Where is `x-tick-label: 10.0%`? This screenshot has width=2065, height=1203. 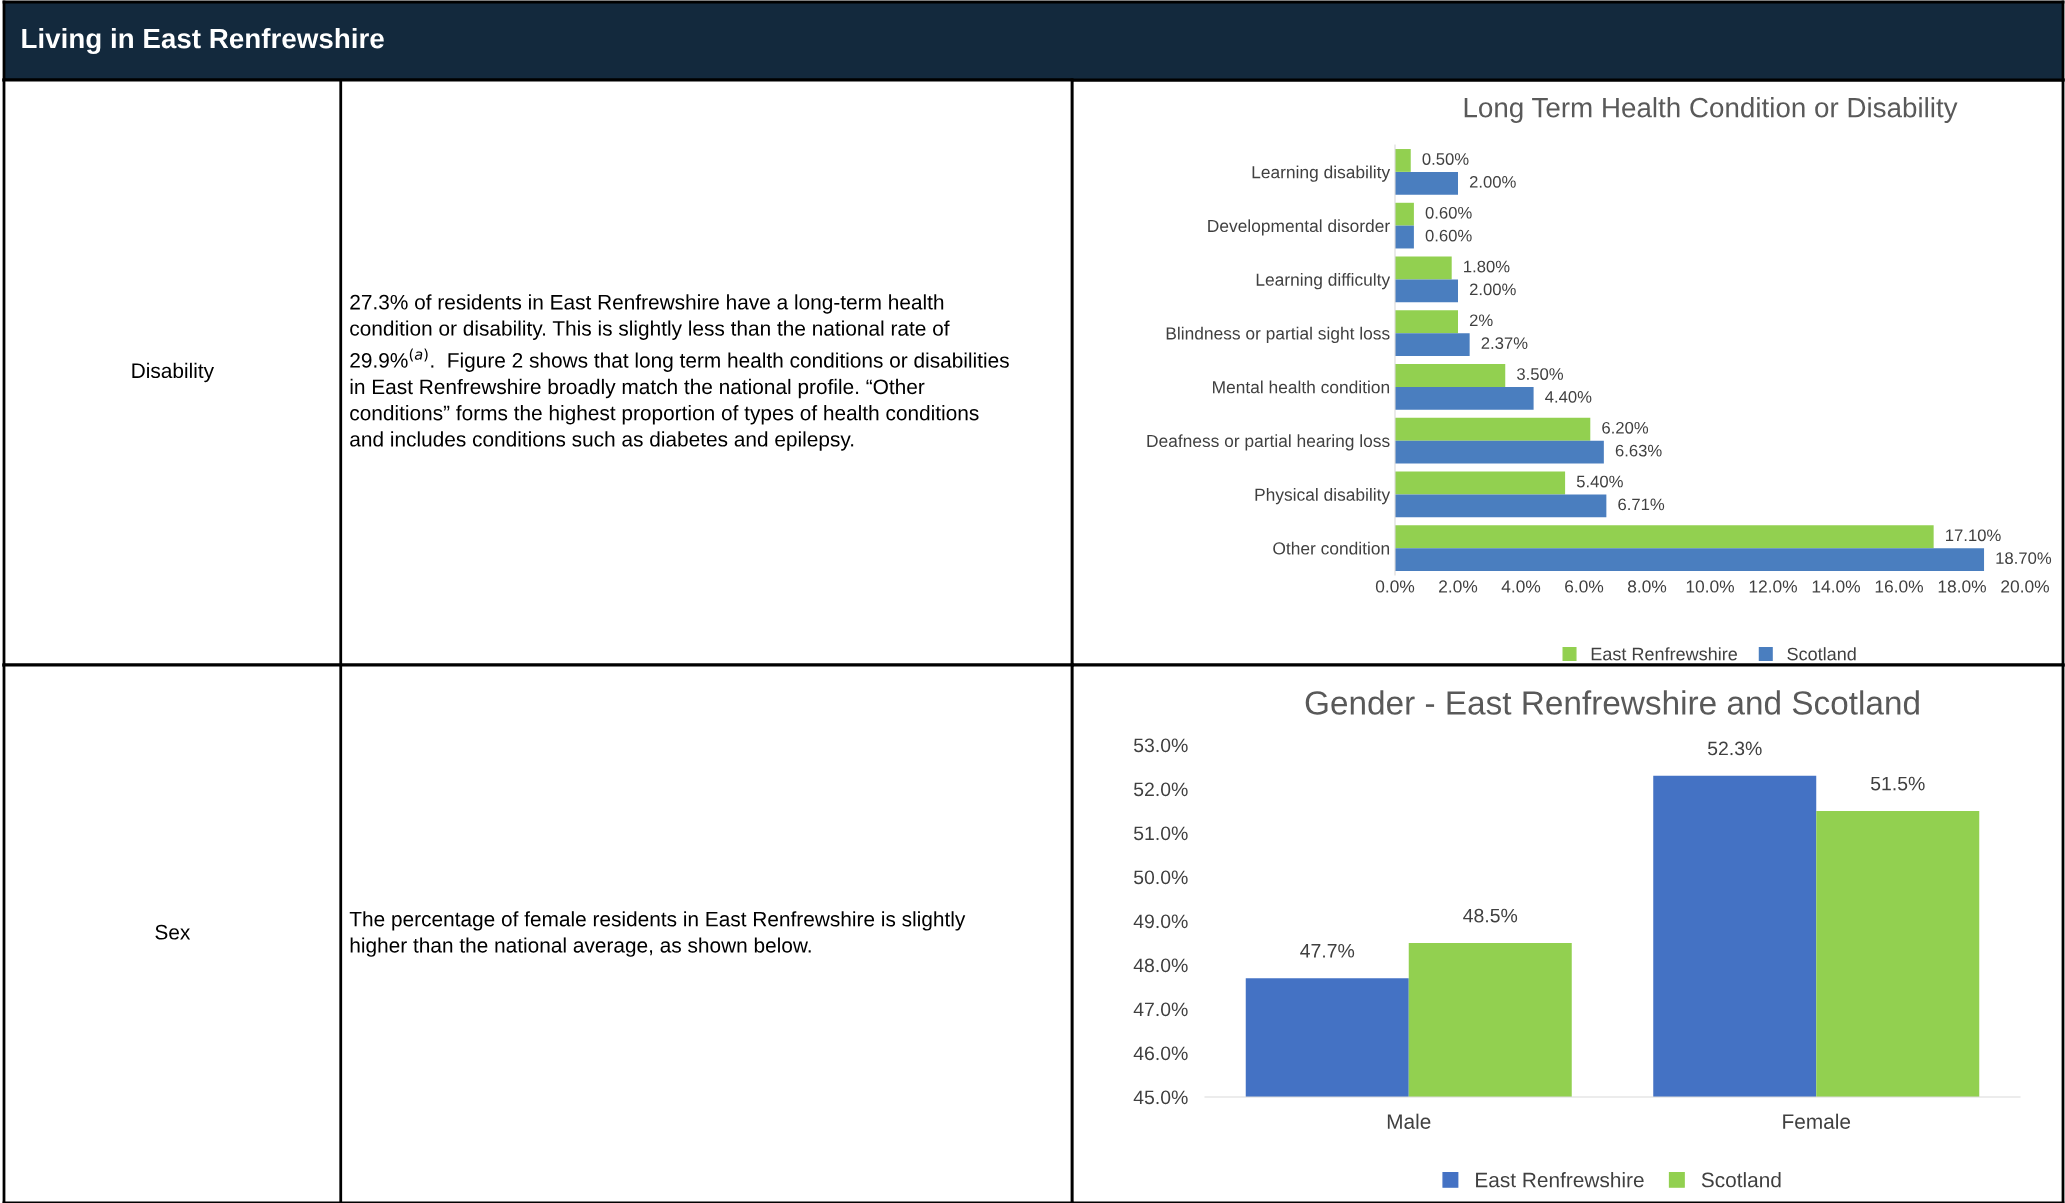 x-tick-label: 10.0% is located at coordinates (1710, 586).